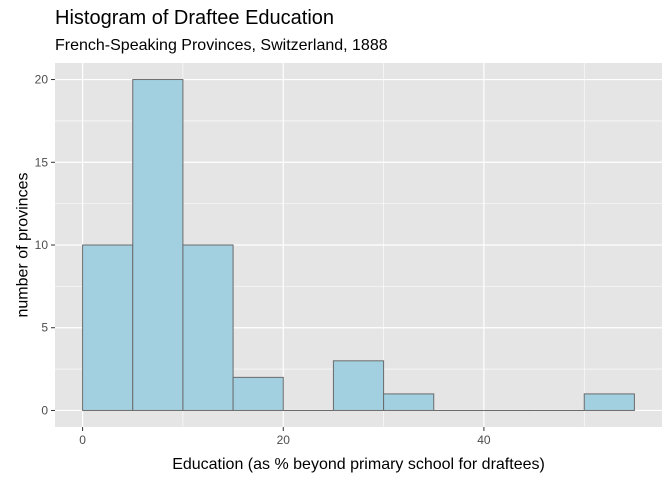 This screenshot has height=480, width=672. I want to click on y-axis-title: number of provinces, so click(23, 245).